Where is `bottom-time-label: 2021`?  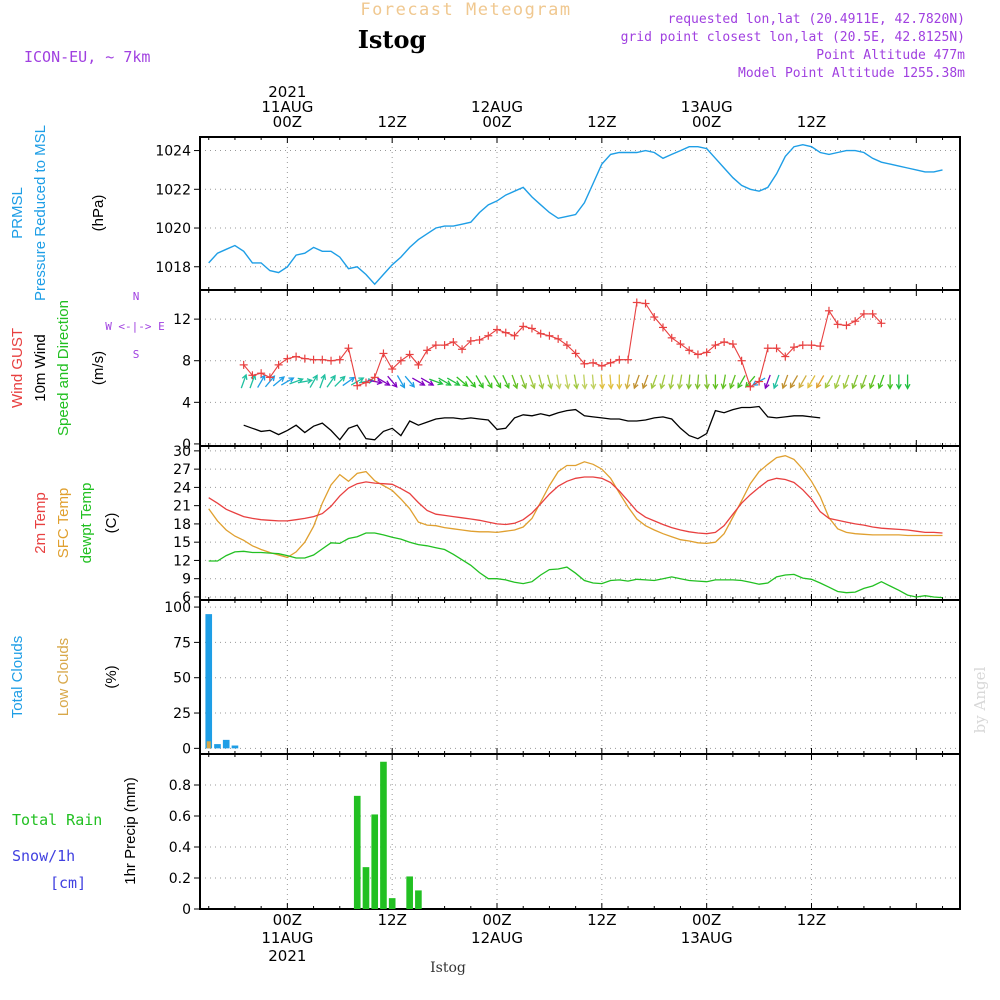
bottom-time-label: 2021 is located at coordinates (287, 956).